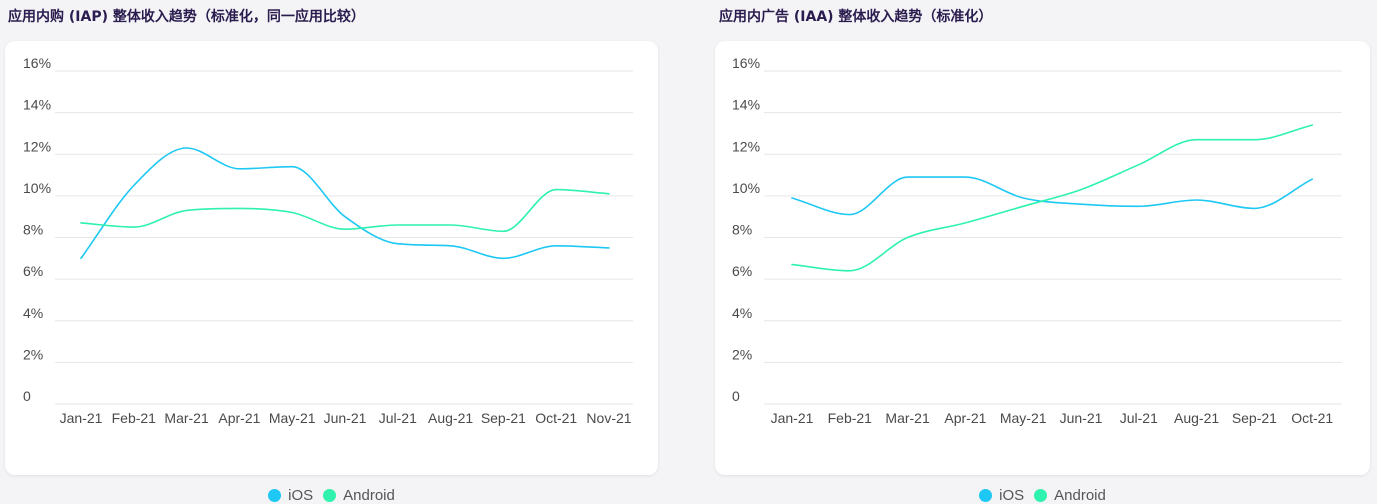 The image size is (1377, 504). I want to click on chart-title: 应用内广告 (IAA) 整体收入趋势（标准化）, so click(856, 17).